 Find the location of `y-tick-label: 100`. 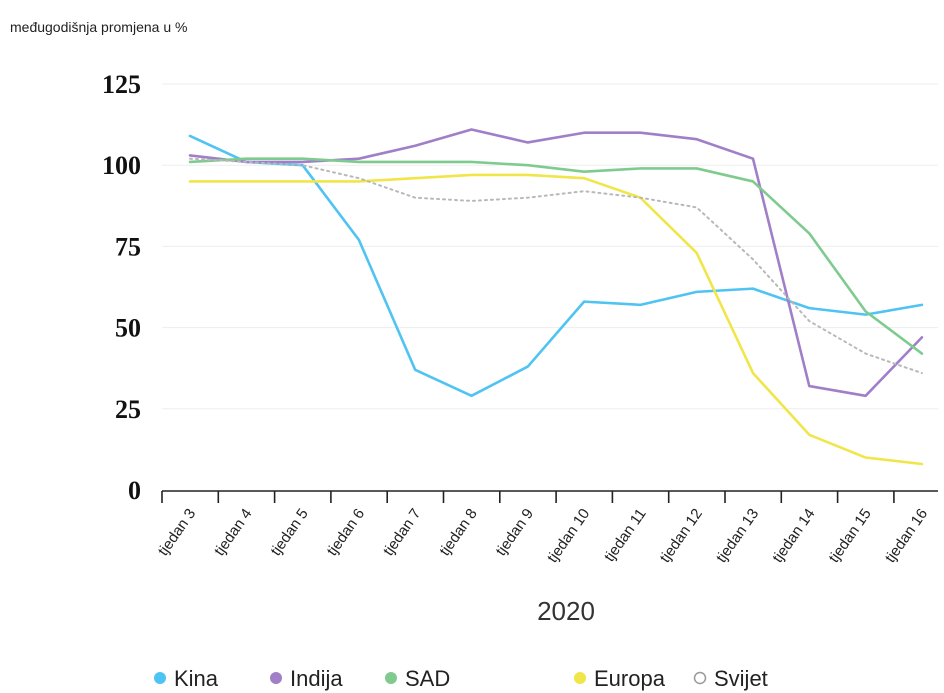

y-tick-label: 100 is located at coordinates (121, 165).